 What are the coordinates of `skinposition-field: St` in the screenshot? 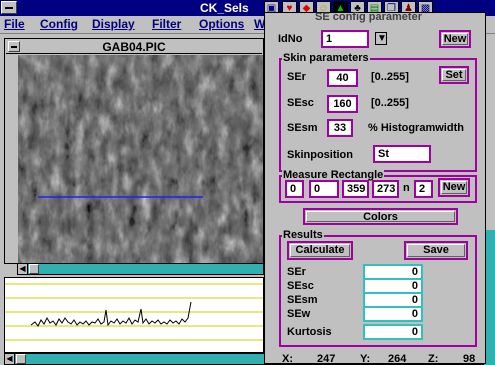 It's located at (402, 154).